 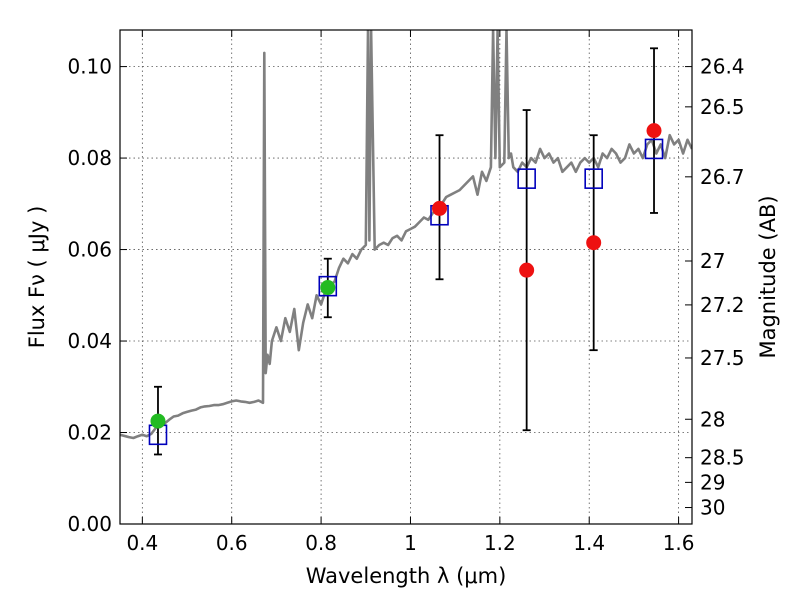 What do you see at coordinates (722, 458) in the screenshot?
I see `mag-tick-label: 28.5` at bounding box center [722, 458].